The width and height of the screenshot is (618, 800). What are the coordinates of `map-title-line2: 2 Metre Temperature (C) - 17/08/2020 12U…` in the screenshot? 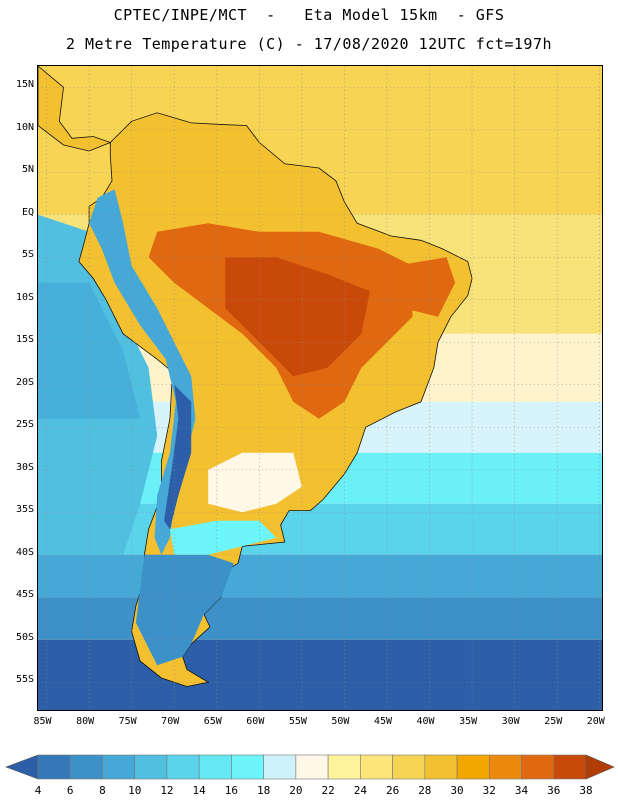 It's located at (309, 44).